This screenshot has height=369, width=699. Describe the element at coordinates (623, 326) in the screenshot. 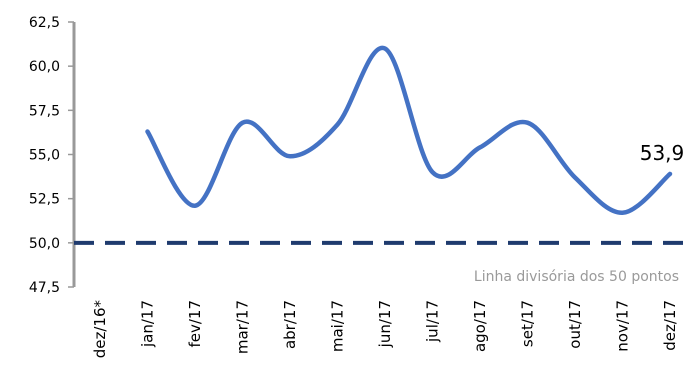

I see `x-tick-label-11: nov/17` at that location.